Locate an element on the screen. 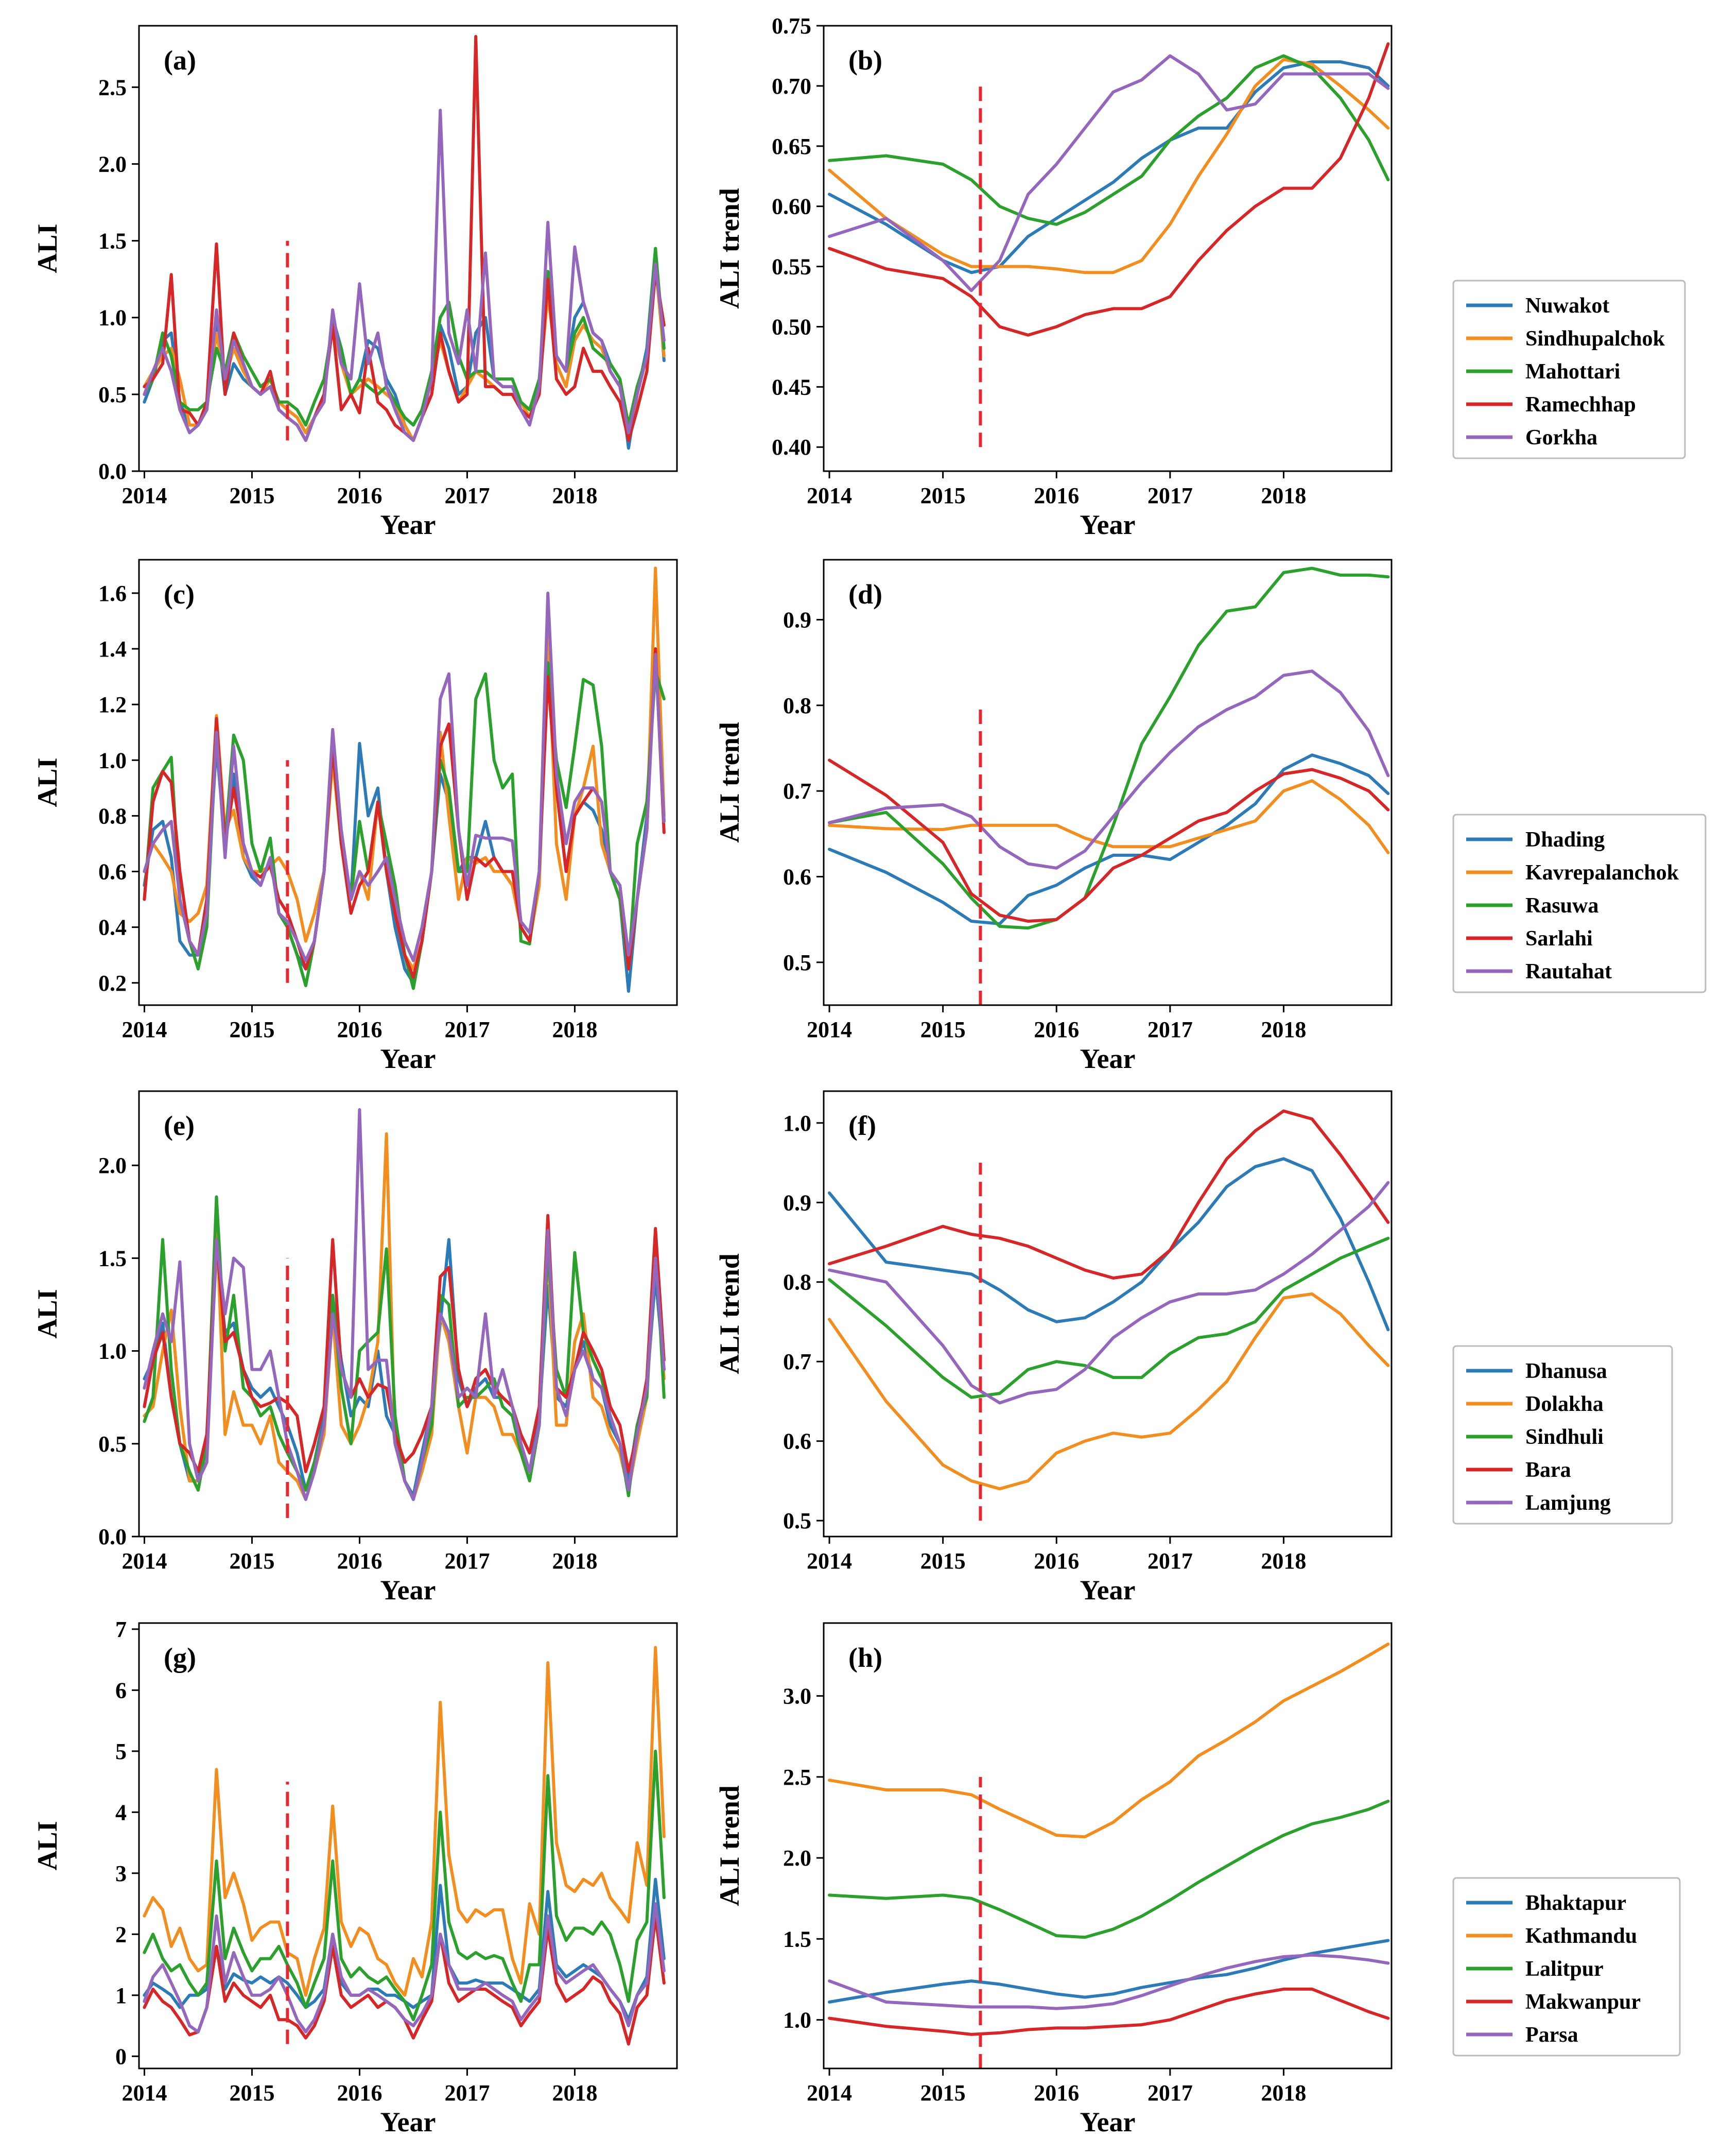  series-line-dhanusa is located at coordinates (1109, 1244).